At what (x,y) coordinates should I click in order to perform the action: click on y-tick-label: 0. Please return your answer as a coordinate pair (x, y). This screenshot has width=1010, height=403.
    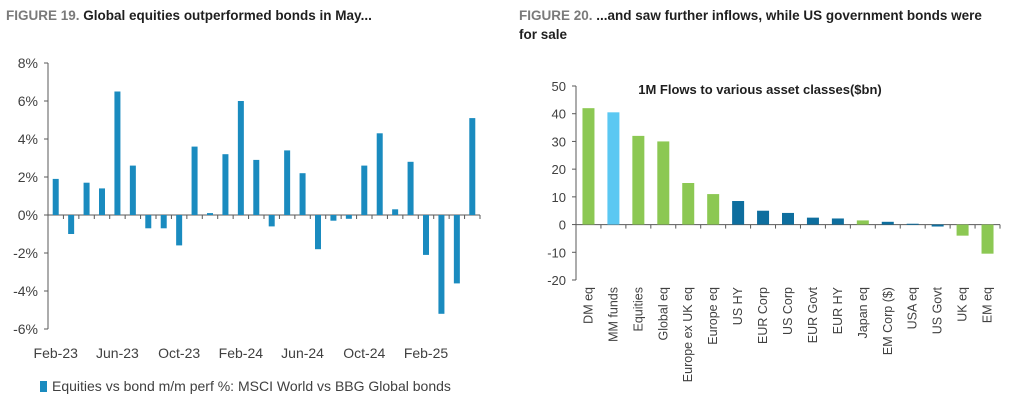
    Looking at the image, I should click on (562, 225).